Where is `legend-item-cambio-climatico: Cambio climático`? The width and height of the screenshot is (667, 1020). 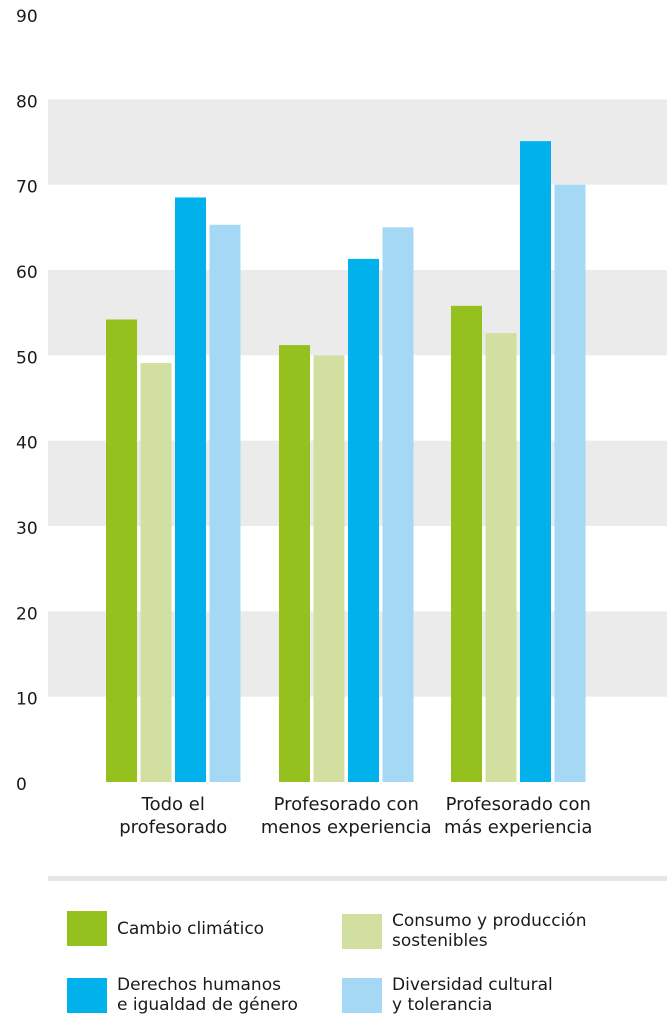
legend-item-cambio-climatico: Cambio climático is located at coordinates (165, 928).